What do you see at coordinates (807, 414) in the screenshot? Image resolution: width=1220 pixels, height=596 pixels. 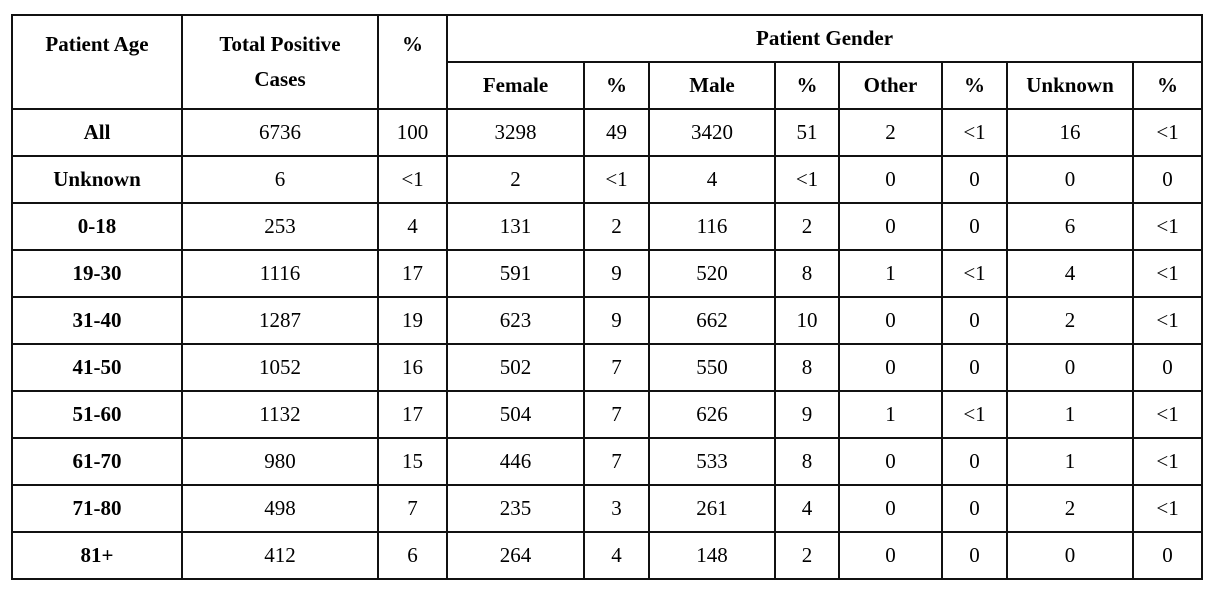 I see `cell-male-percent: 9` at bounding box center [807, 414].